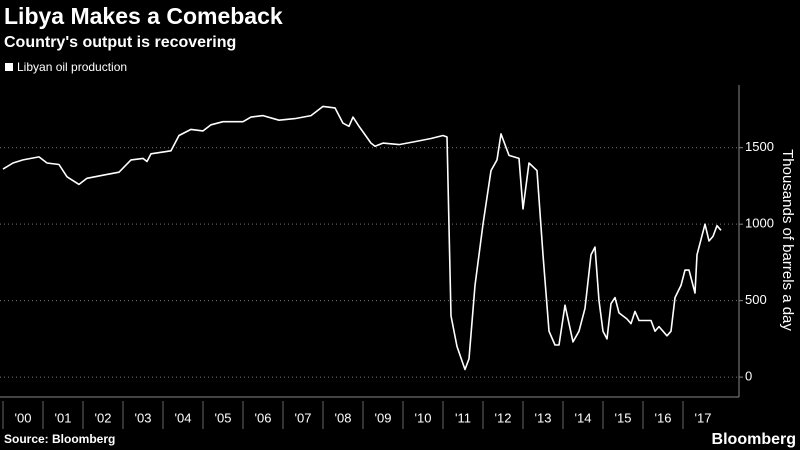 This screenshot has height=450, width=800. What do you see at coordinates (223, 417) in the screenshot?
I see `x-tick-label: '05` at bounding box center [223, 417].